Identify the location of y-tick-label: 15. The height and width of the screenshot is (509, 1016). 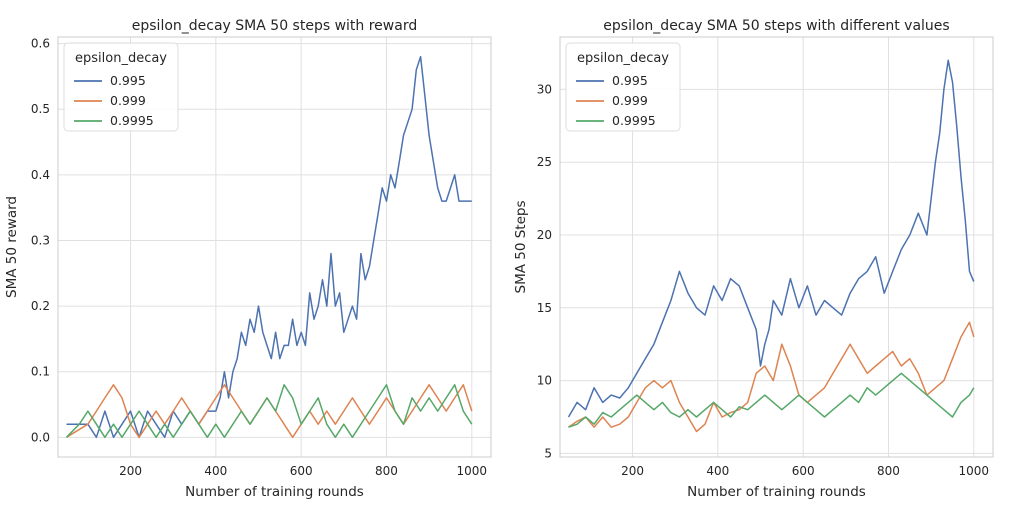
(544, 308).